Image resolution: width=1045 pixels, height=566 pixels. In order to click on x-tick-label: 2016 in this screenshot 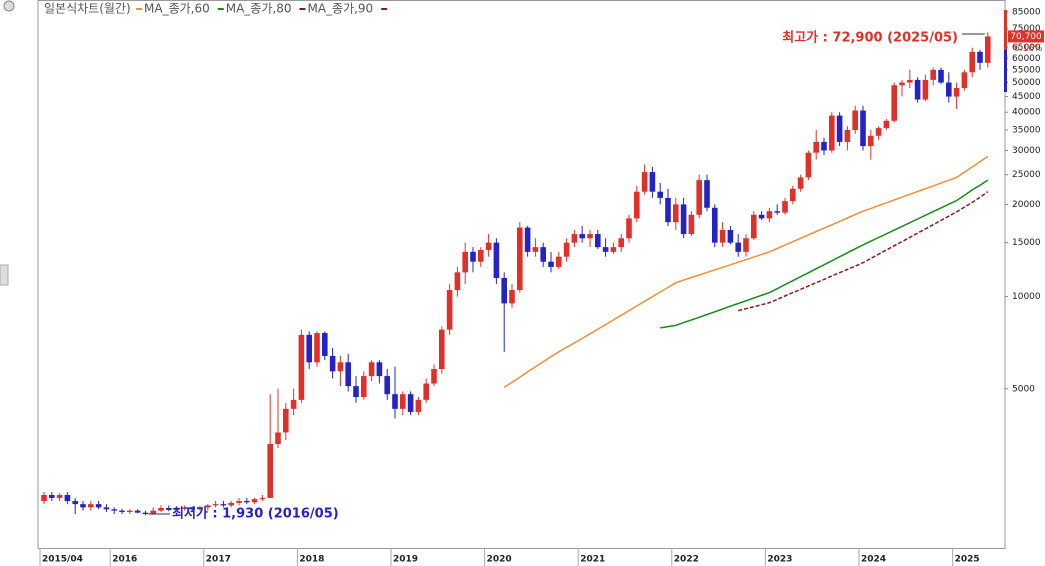, I will do `click(124, 560)`.